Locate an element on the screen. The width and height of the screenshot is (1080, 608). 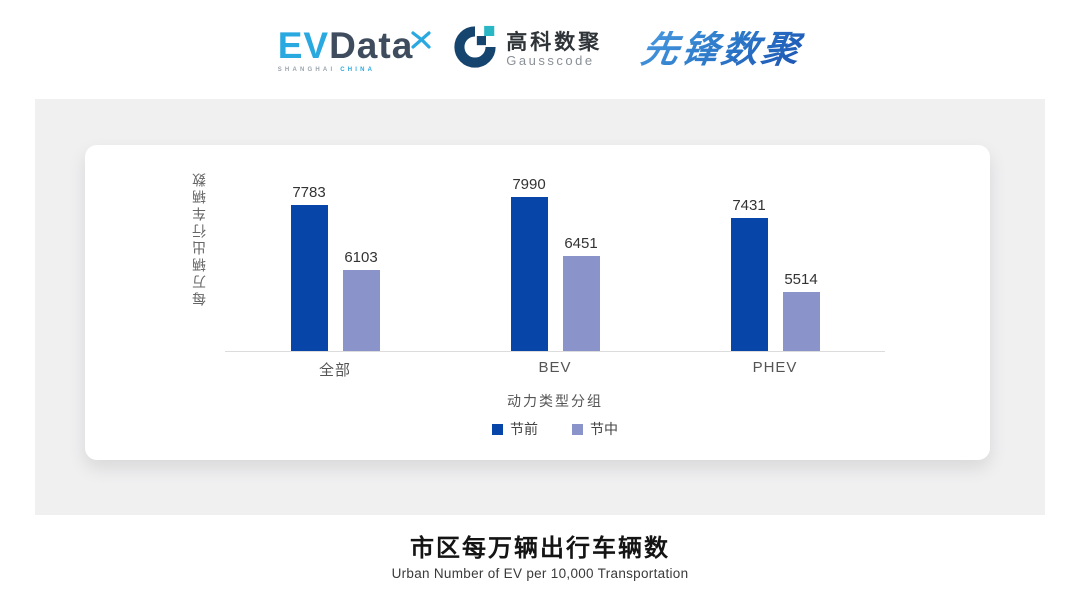
gausscode-icon is located at coordinates (475, 49).